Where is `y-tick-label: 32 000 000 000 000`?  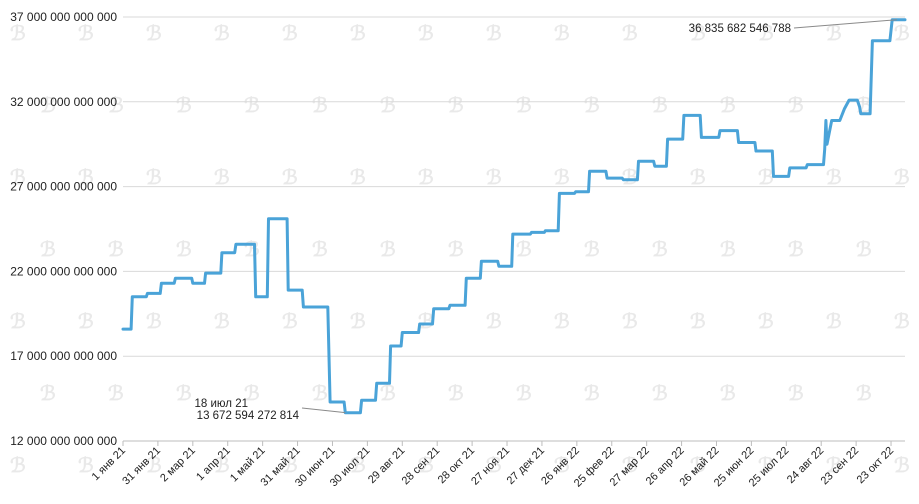
y-tick-label: 32 000 000 000 000 is located at coordinates (63, 102).